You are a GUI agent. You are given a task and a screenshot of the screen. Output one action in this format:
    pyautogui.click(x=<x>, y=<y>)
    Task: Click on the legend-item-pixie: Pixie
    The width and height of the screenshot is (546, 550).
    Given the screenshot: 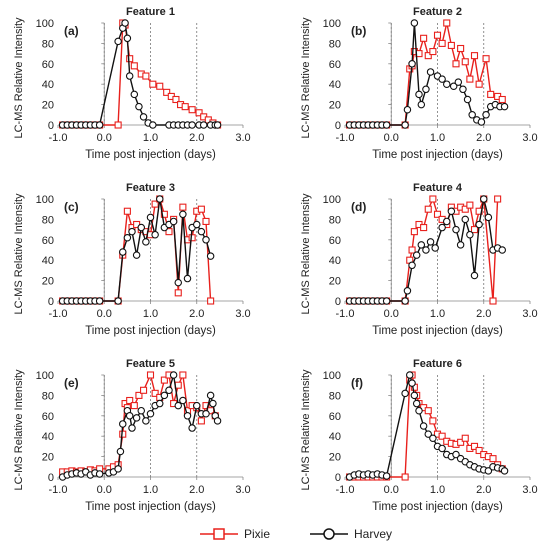 What is the action you would take?
    pyautogui.click(x=235, y=534)
    